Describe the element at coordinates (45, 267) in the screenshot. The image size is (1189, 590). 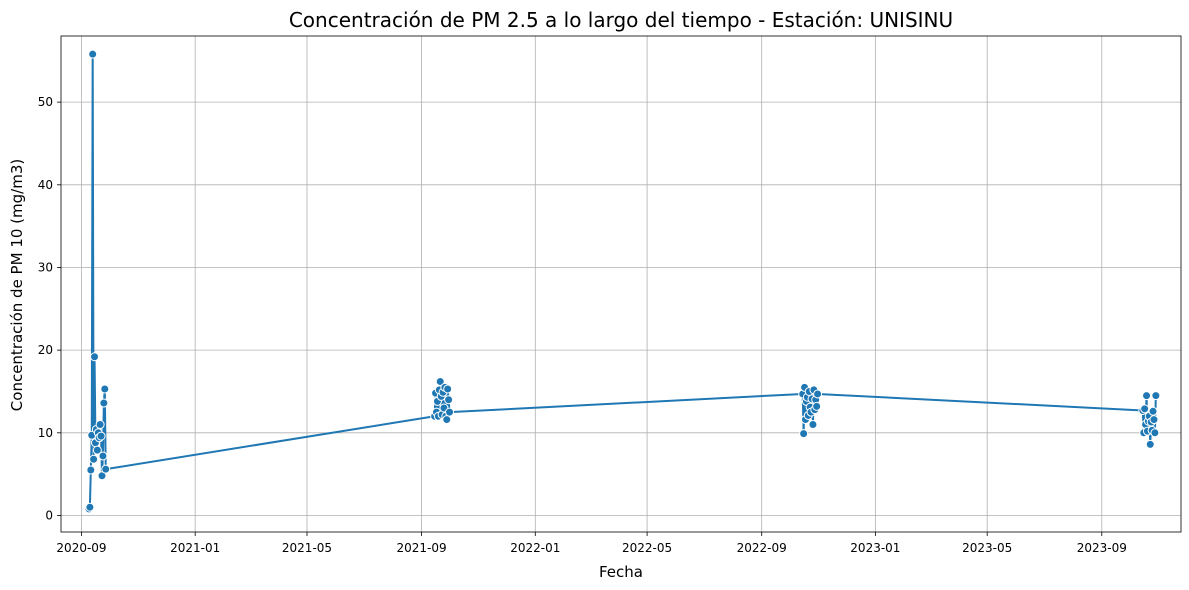
I see `y-tick-label: 30` at that location.